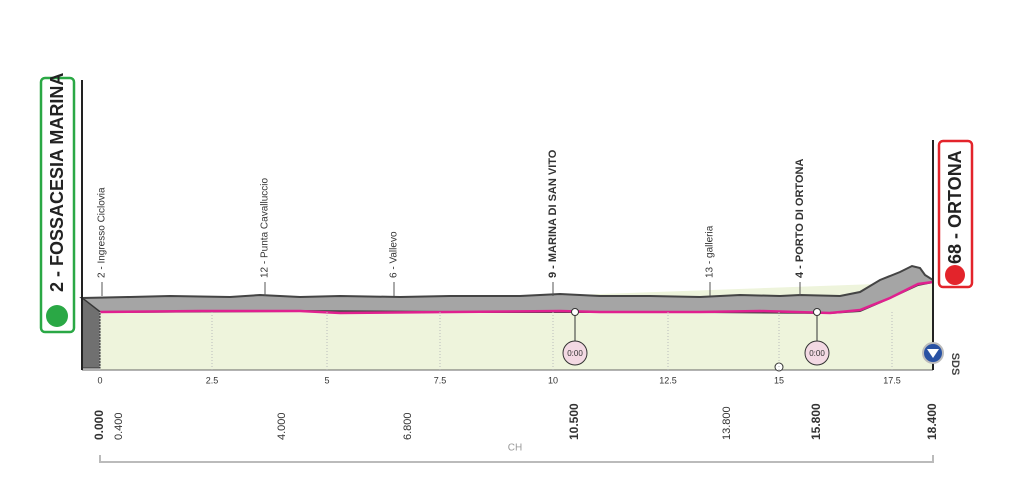 This screenshot has height=500, width=1009. Describe the element at coordinates (668, 380) in the screenshot. I see `km-tick-label: 12.5` at that location.